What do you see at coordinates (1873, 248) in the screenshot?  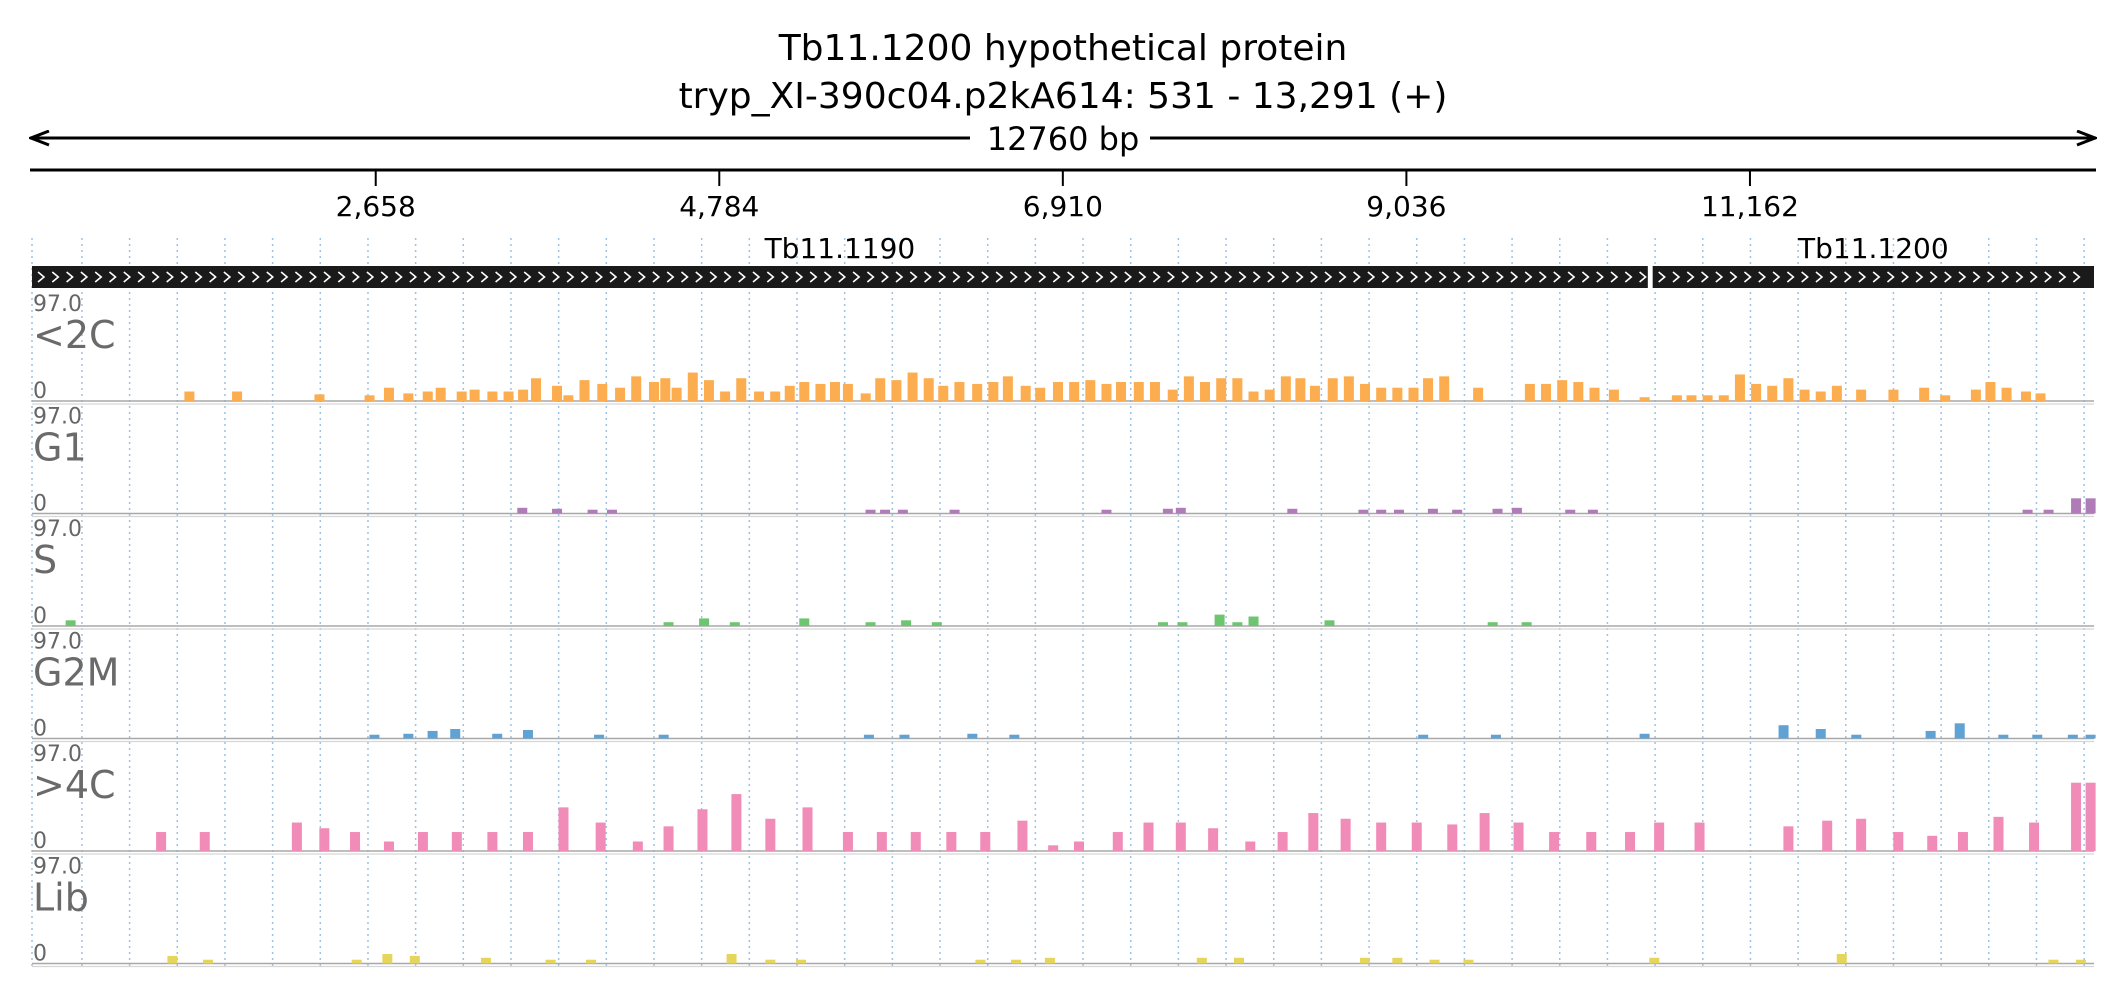 I see `gene-label: Tb11.1200` at bounding box center [1873, 248].